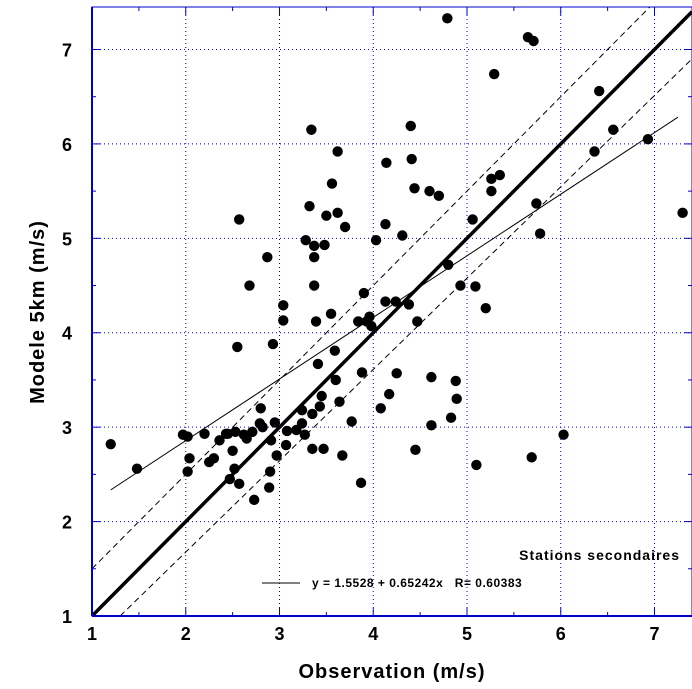  What do you see at coordinates (67, 333) in the screenshot?
I see `y-tick-labels: 1 2 3 4 5 6 7` at bounding box center [67, 333].